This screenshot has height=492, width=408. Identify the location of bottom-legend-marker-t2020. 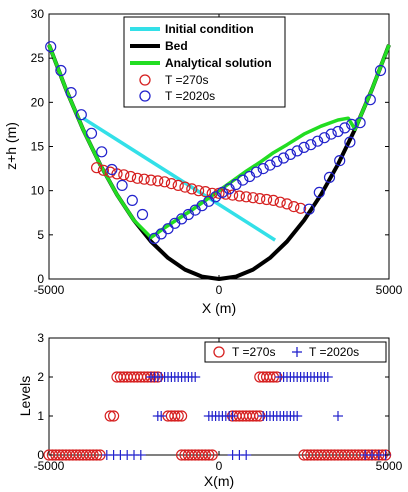
(297, 352).